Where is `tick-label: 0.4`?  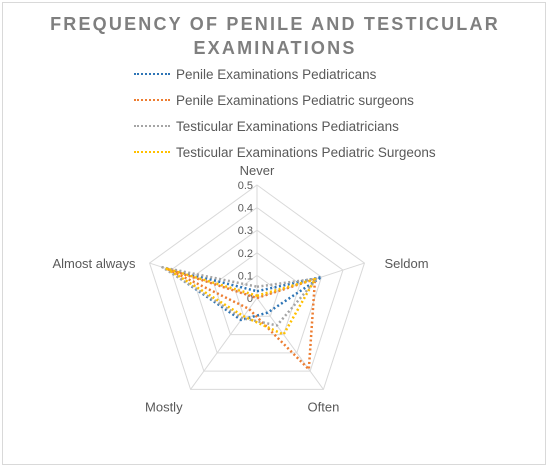
tick-label: 0.4 is located at coordinates (245, 209).